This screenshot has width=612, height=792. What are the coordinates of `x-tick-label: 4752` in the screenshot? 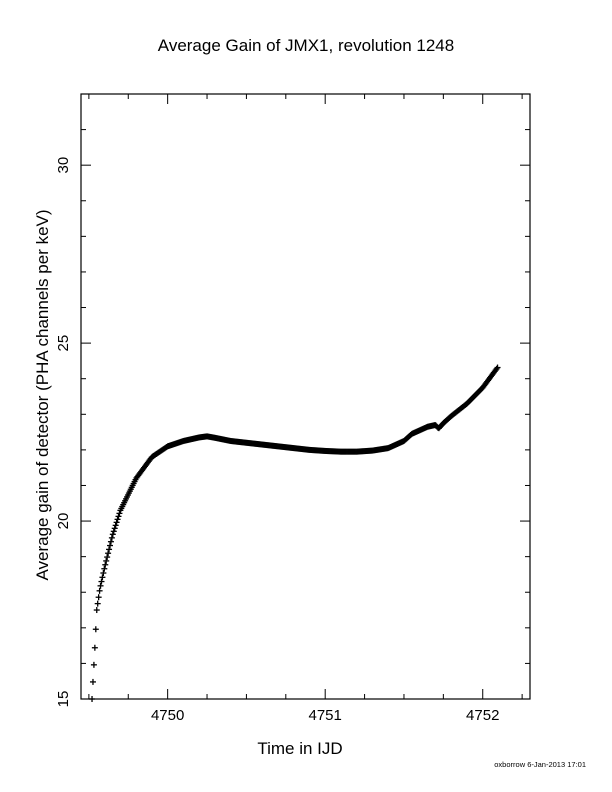 It's located at (482, 715).